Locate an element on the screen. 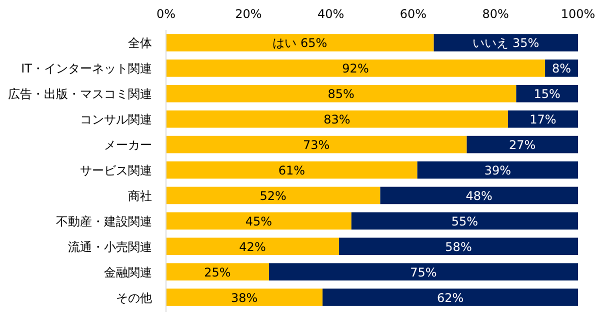 The image size is (610, 324). data-label: 92% is located at coordinates (355, 69).